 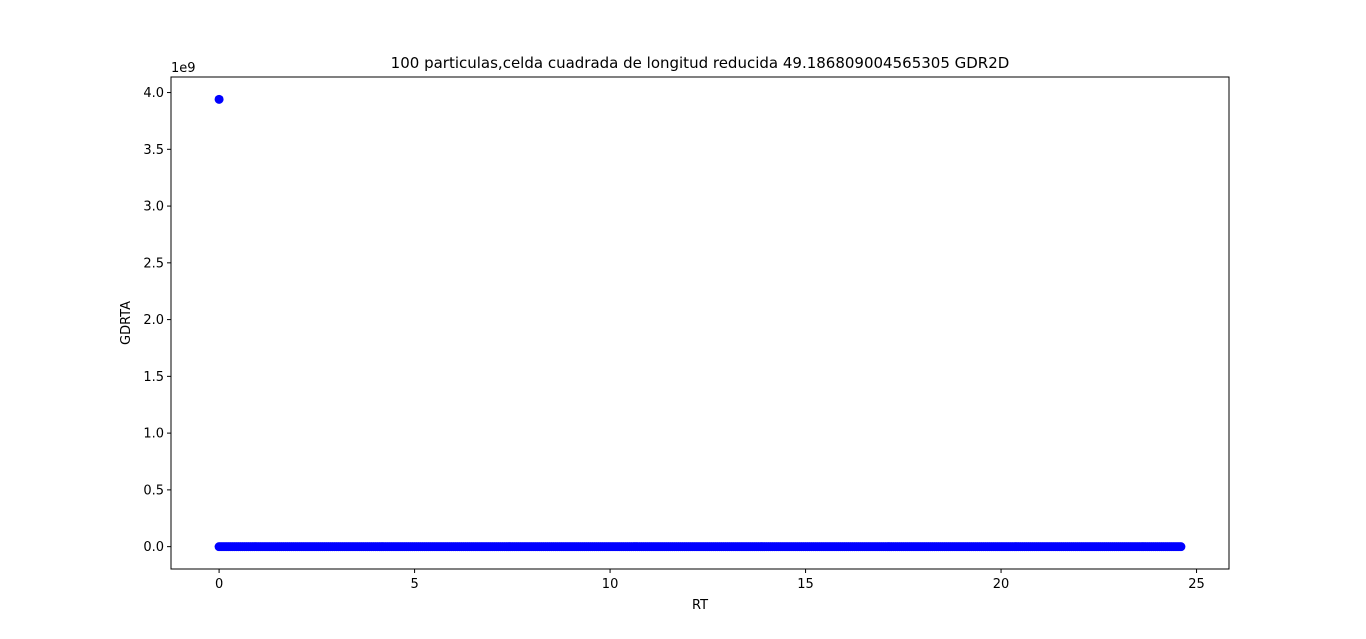 What do you see at coordinates (153, 150) in the screenshot?
I see `y-tick-label: 3.5` at bounding box center [153, 150].